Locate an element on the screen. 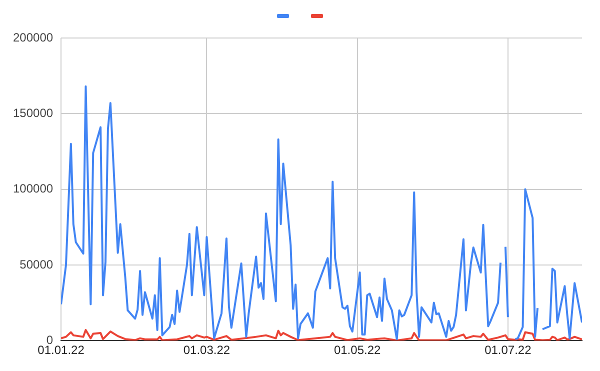  x-tick-label: 01.05.22 is located at coordinates (357, 350).